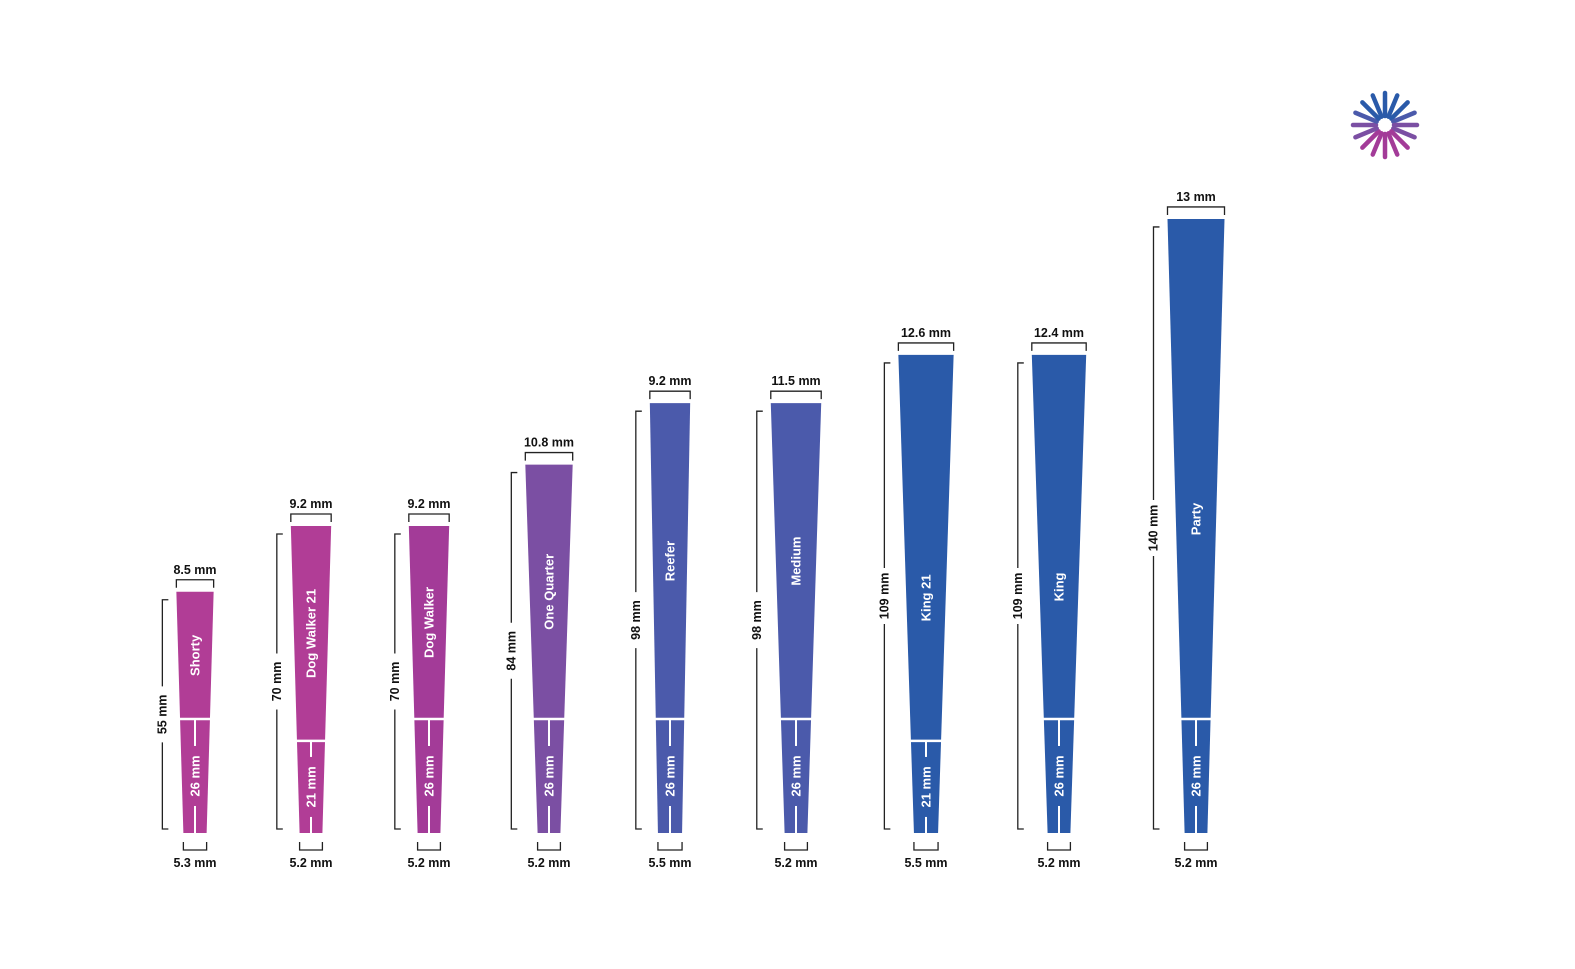  Describe the element at coordinates (1196, 197) in the screenshot. I see `top-width-label: 13 mm` at that location.